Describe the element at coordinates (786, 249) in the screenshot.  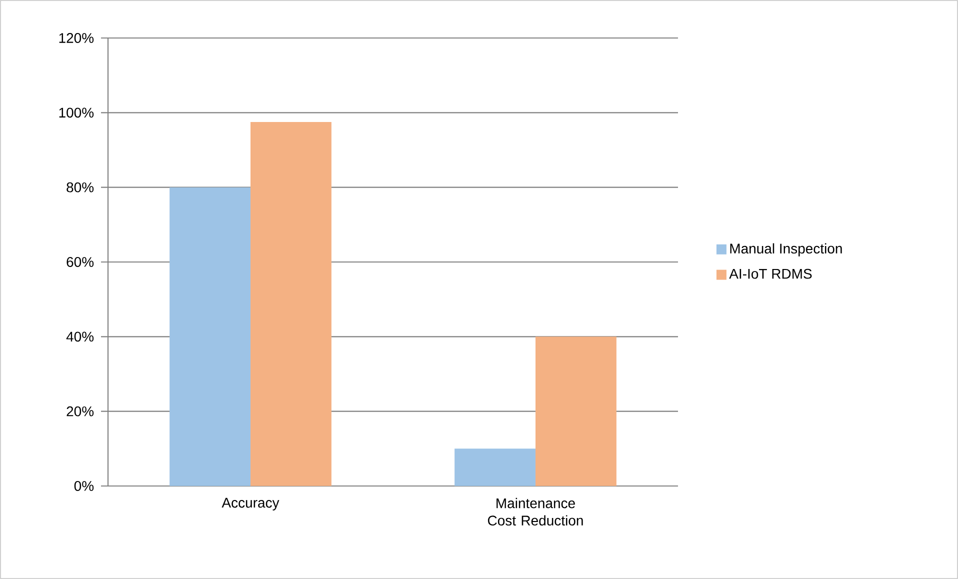
I see `legend-label: Manual Inspection` at that location.